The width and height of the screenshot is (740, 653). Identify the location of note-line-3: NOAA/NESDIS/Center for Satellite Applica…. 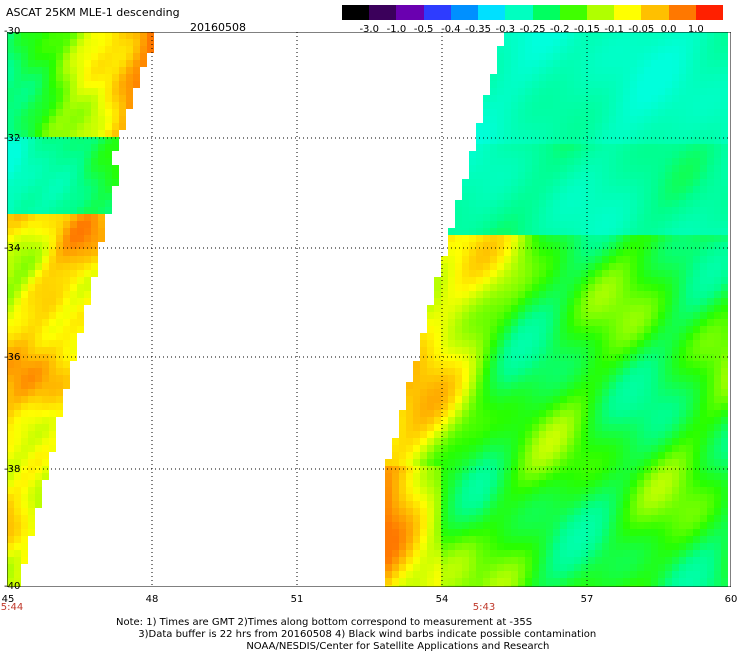
(333, 646).